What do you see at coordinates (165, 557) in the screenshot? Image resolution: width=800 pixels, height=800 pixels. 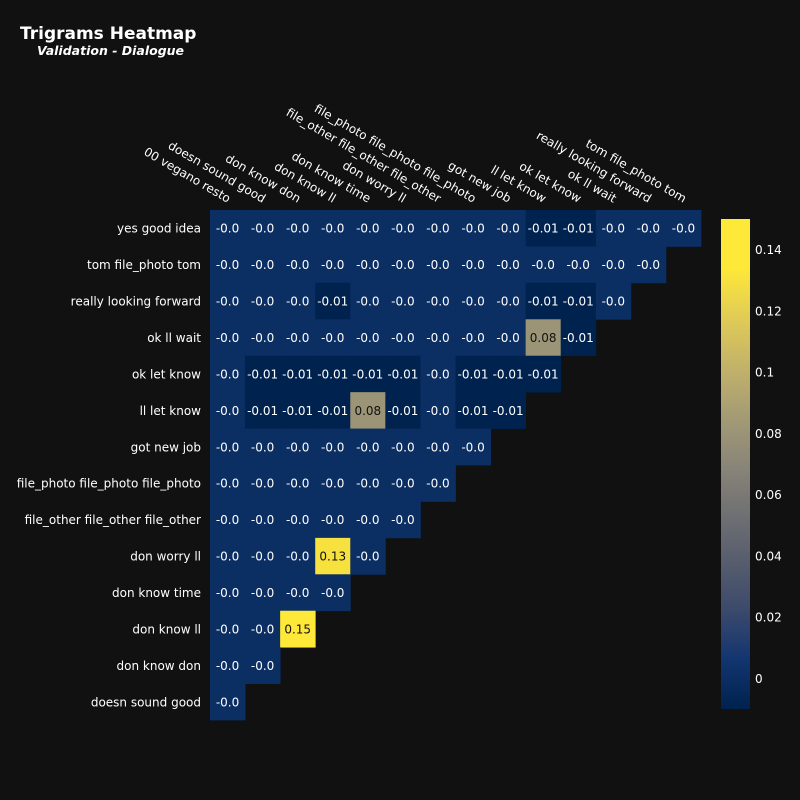 I see `y-tick-label: don worry ll` at bounding box center [165, 557].